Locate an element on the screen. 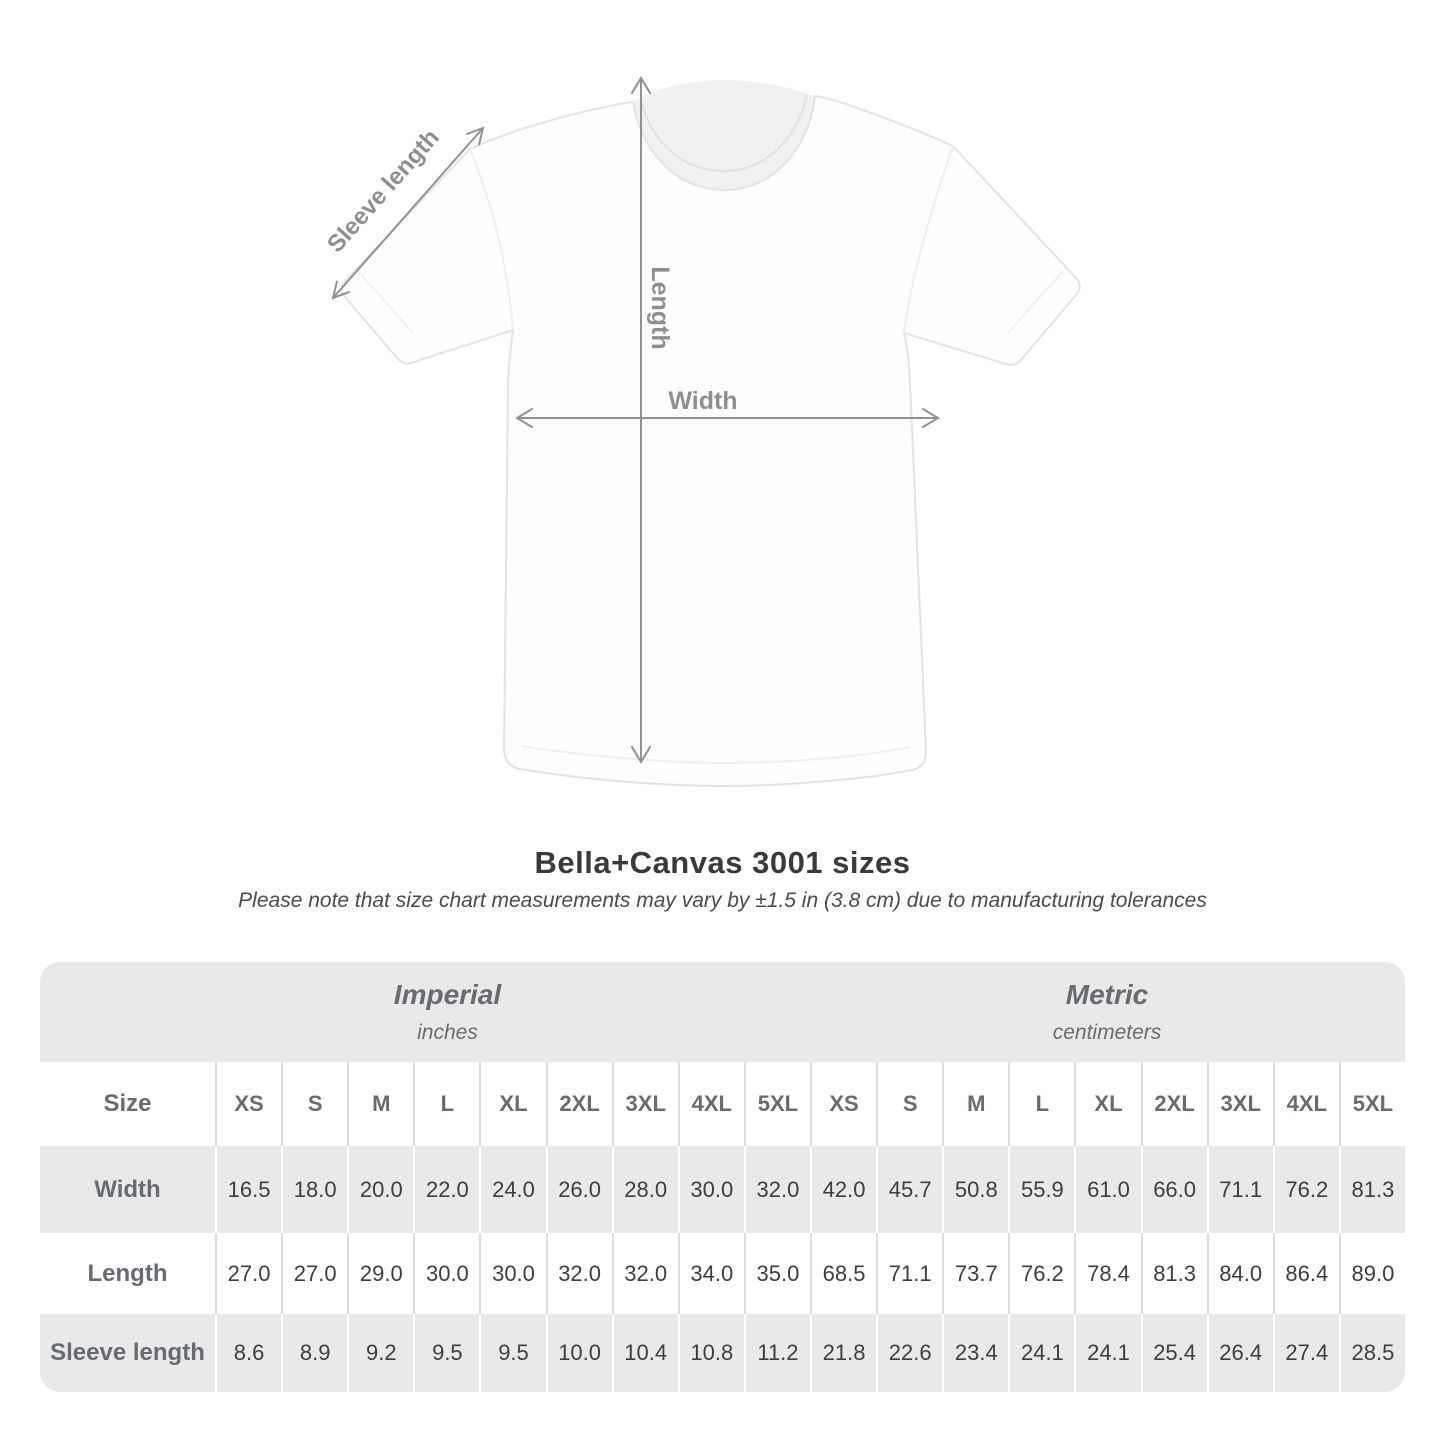  width-imperial-m: 20.0 is located at coordinates (380, 1189).